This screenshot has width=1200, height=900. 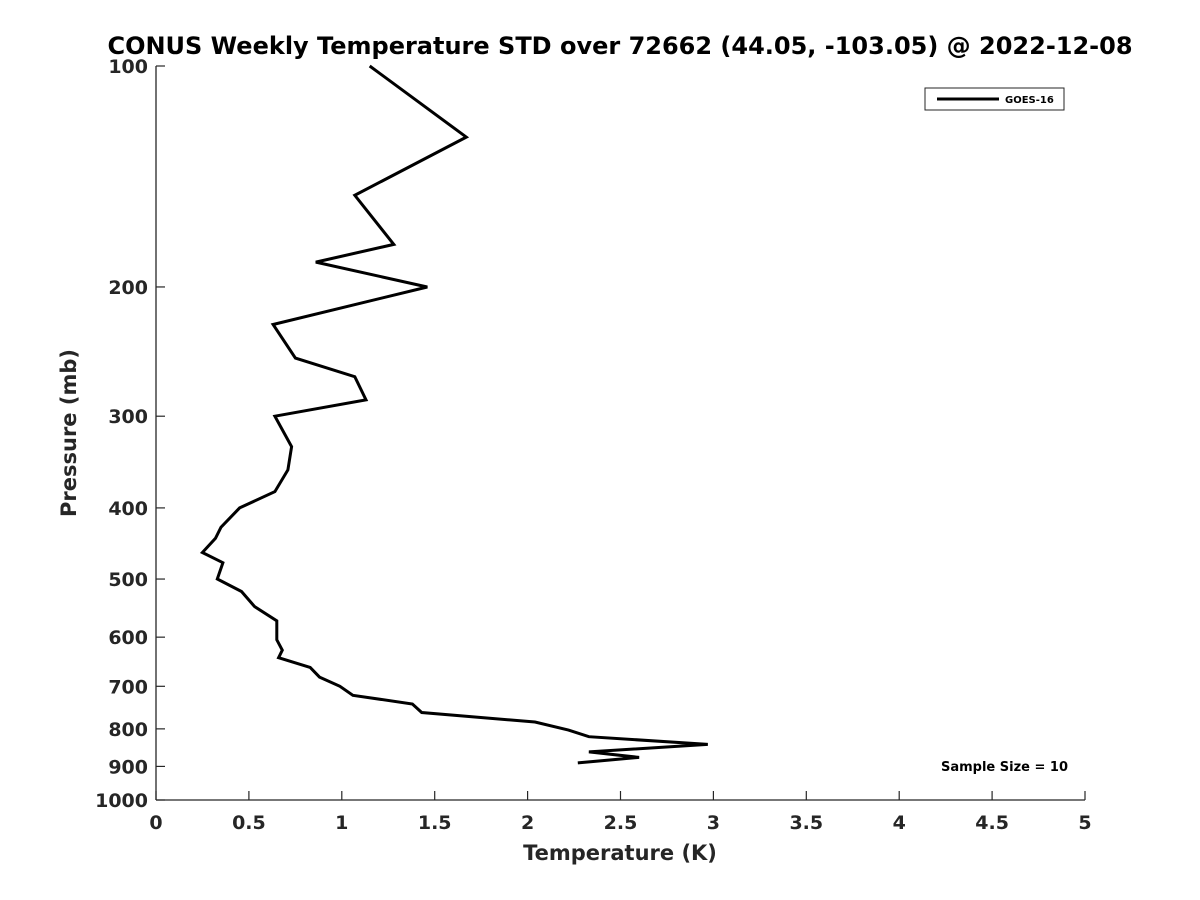 I want to click on x-tick-label: 3.5, so click(x=806, y=823).